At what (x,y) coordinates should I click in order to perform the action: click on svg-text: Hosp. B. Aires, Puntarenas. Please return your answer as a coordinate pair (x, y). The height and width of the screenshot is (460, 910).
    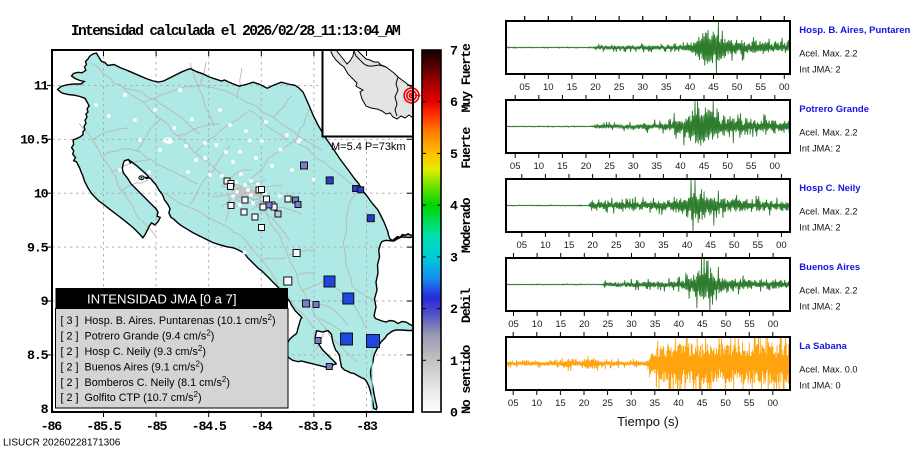
    Looking at the image, I should click on (854, 30).